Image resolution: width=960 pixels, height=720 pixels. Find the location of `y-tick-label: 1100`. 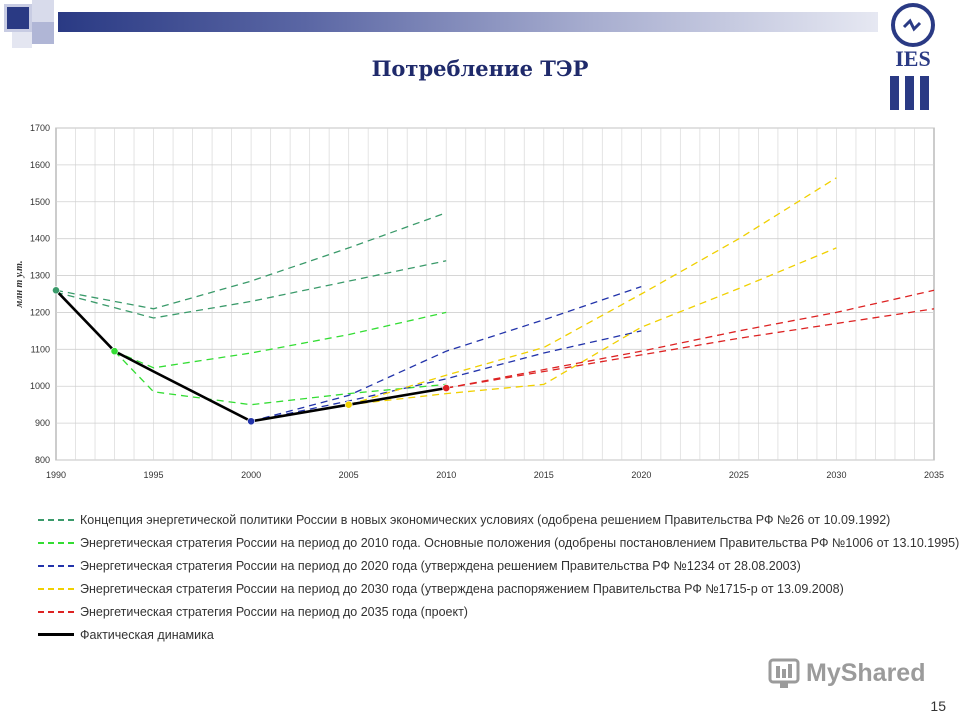

y-tick-label: 1100 is located at coordinates (40, 349).